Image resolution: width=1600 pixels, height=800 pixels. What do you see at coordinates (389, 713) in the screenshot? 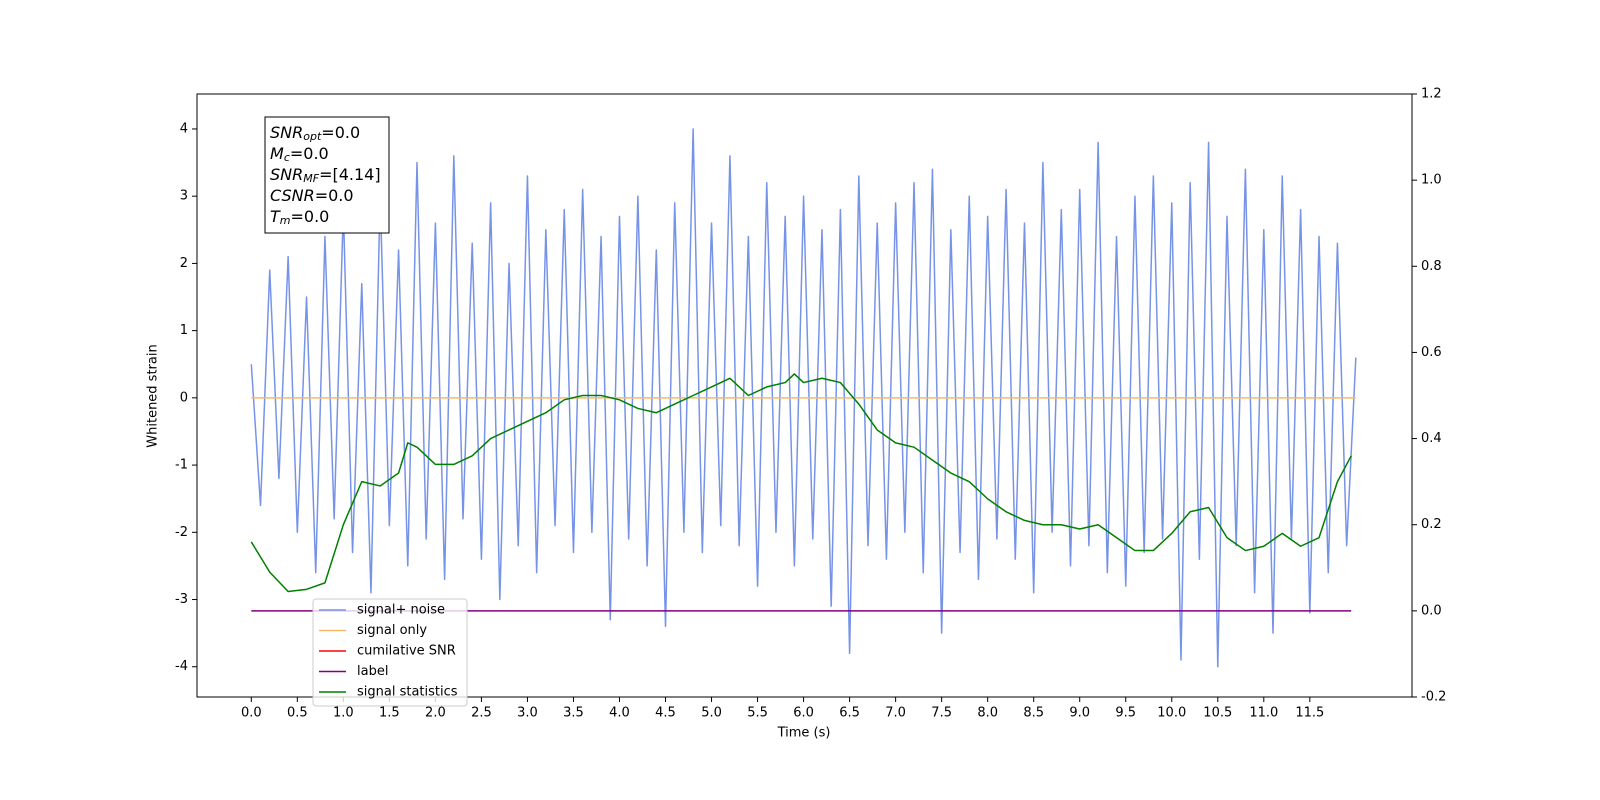
I see `x-tick-label: 1.5` at bounding box center [389, 713].